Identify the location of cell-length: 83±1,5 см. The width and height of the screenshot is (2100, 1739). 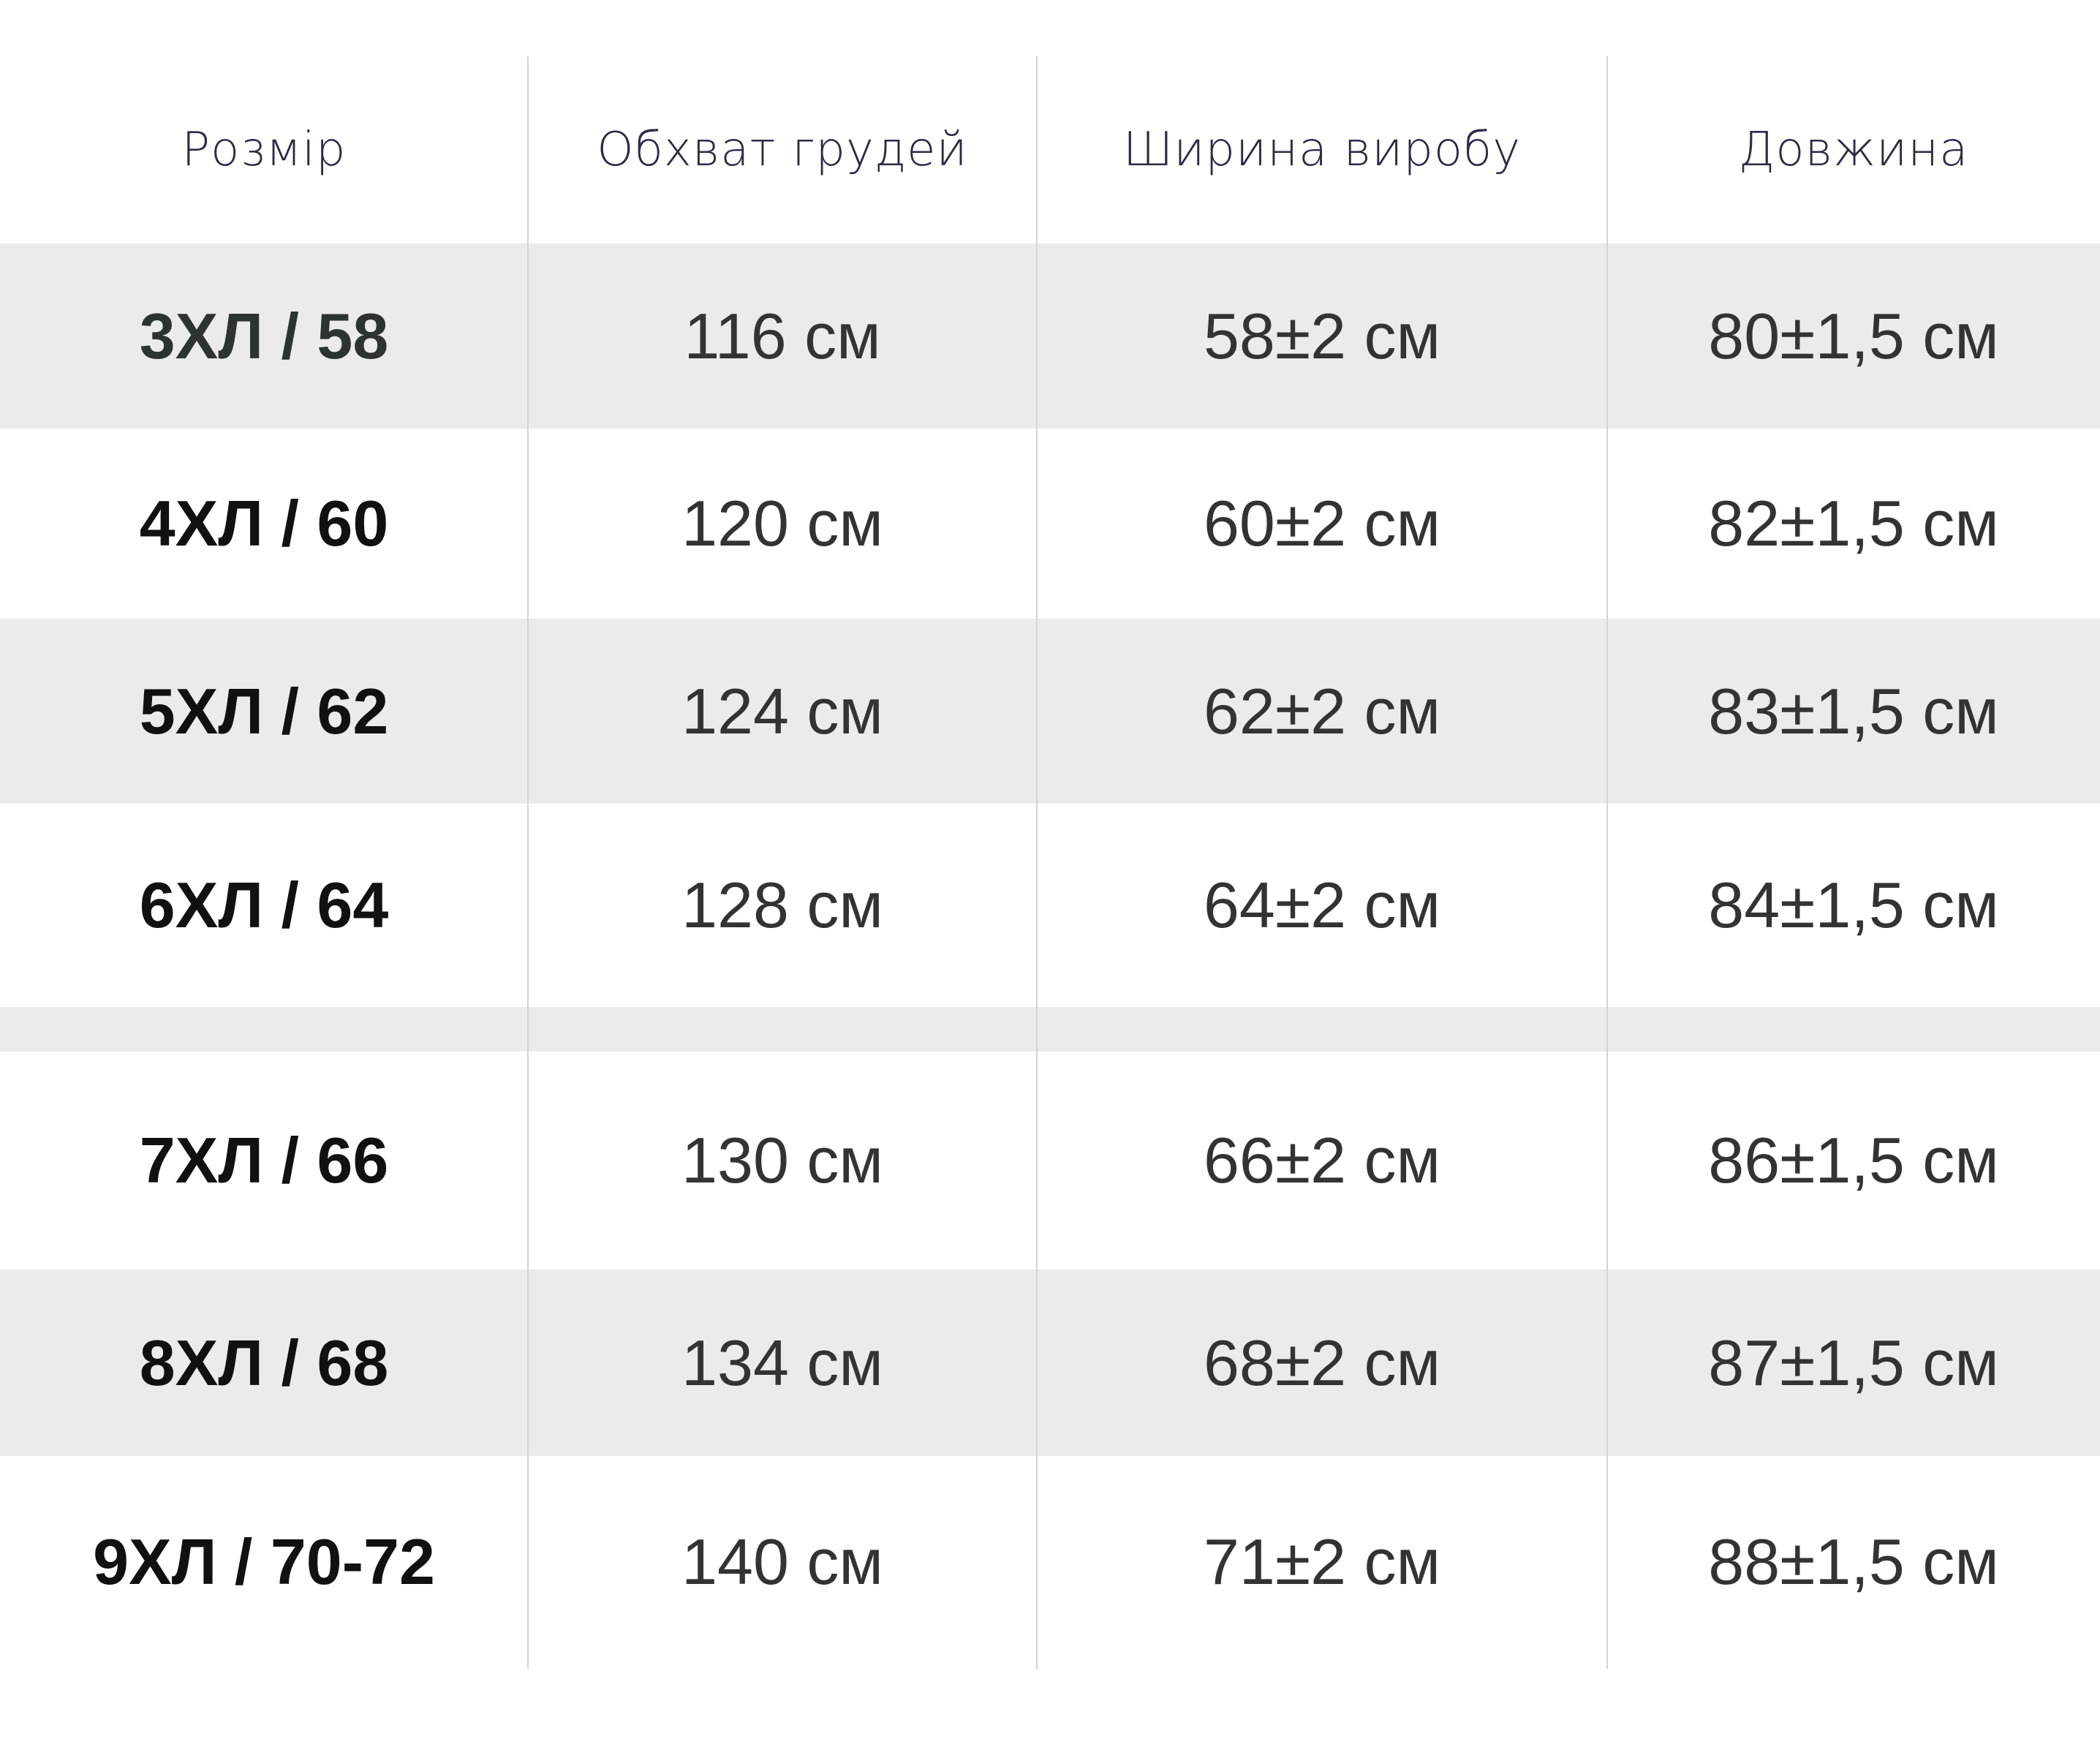
(1853, 710).